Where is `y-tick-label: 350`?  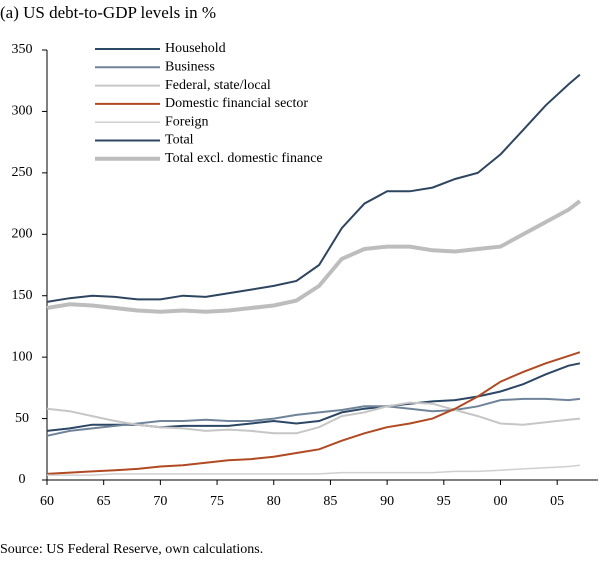 y-tick-label: 350 is located at coordinates (22, 49).